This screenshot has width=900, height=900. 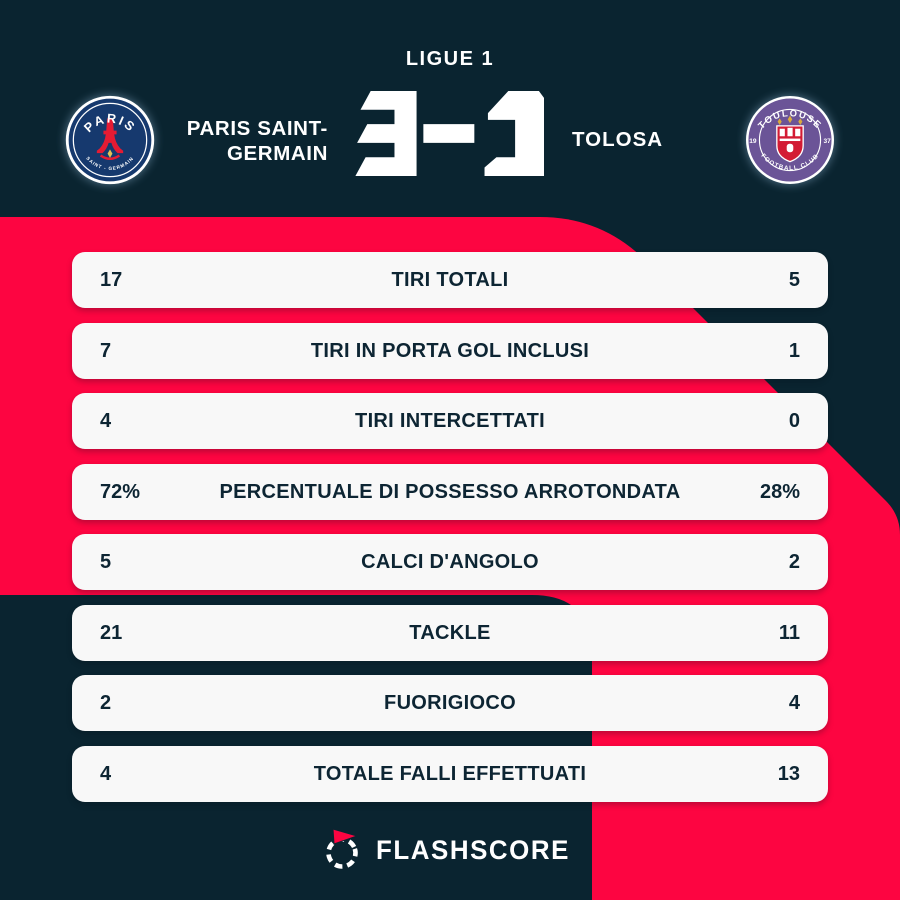 I want to click on stat-label: TACKLE, so click(x=450, y=633).